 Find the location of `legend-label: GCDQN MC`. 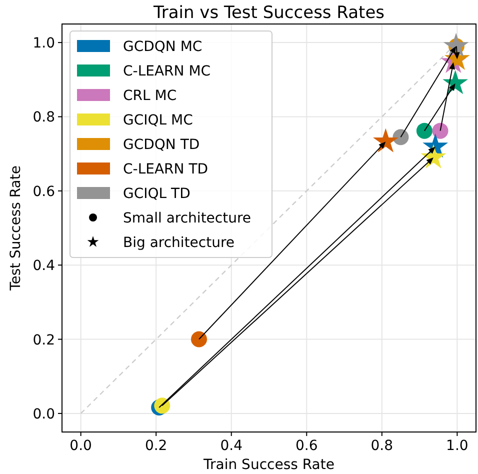

legend-label: GCDQN MC is located at coordinates (162, 47).